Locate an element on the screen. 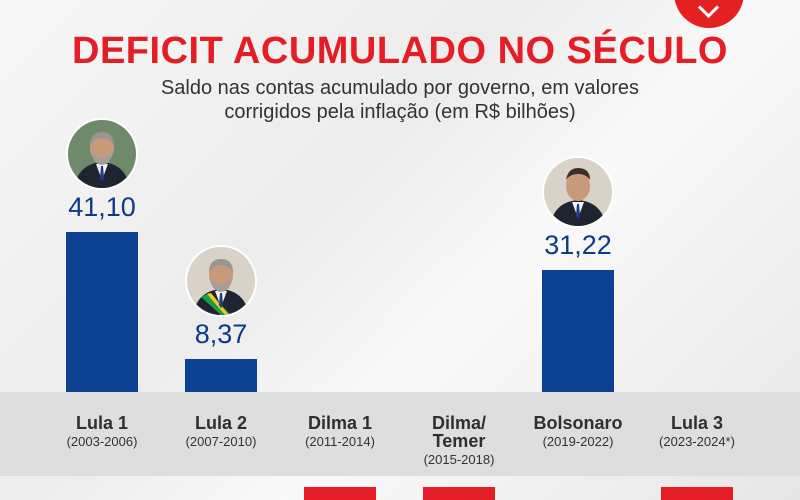 Image resolution: width=800 pixels, height=500 pixels. category-period: (2023-2024*) is located at coordinates (697, 441).